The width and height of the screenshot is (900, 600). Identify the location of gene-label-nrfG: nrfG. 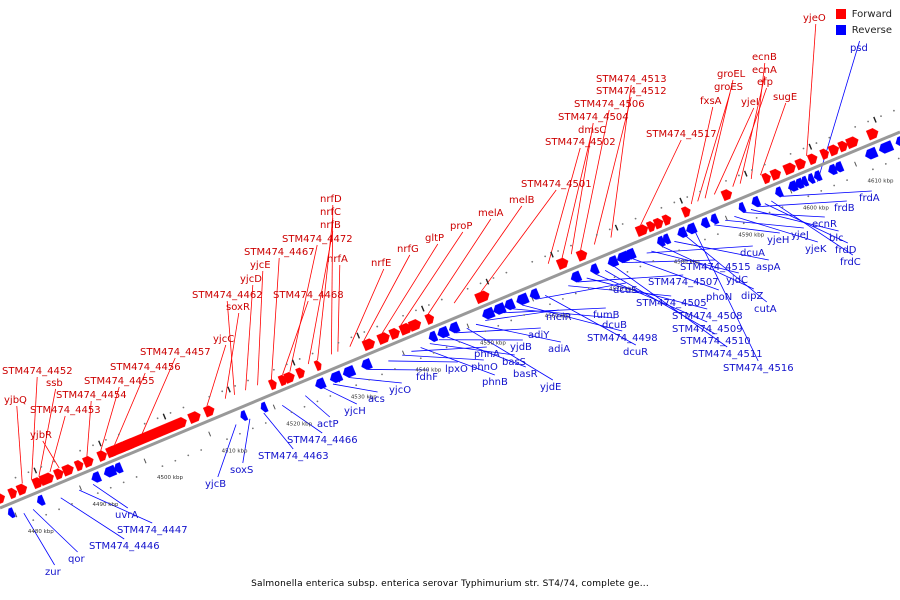
(408, 249).